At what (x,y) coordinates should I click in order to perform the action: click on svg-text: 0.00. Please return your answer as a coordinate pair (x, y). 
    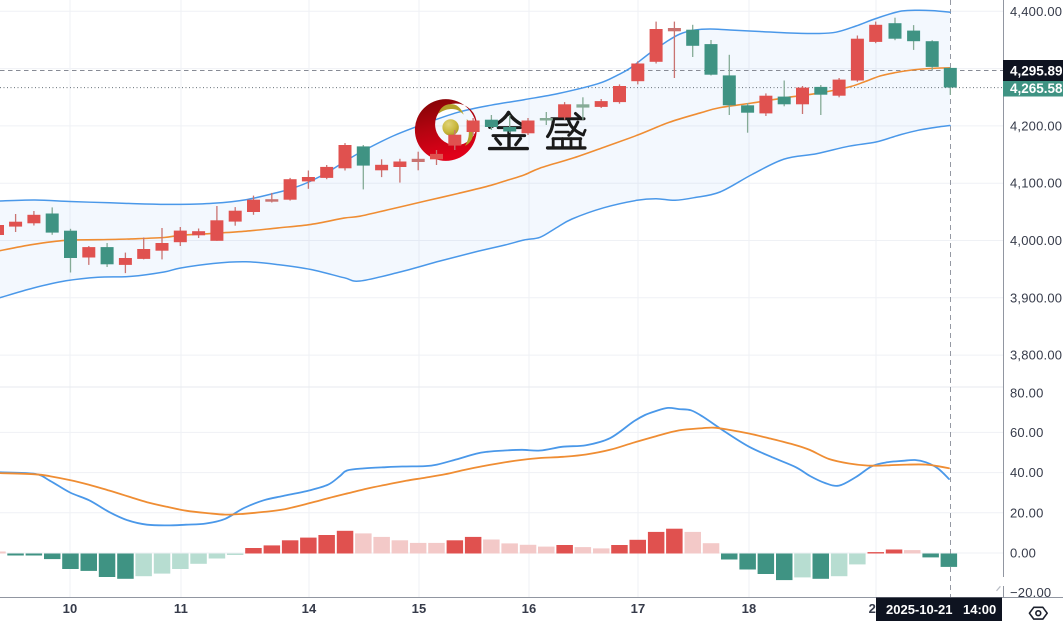
    Looking at the image, I should click on (1023, 553).